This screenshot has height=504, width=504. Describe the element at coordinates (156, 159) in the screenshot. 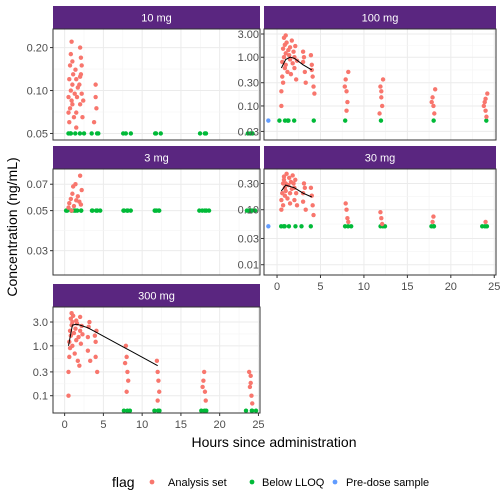

I see `panel-strip-label: 3 mg` at that location.